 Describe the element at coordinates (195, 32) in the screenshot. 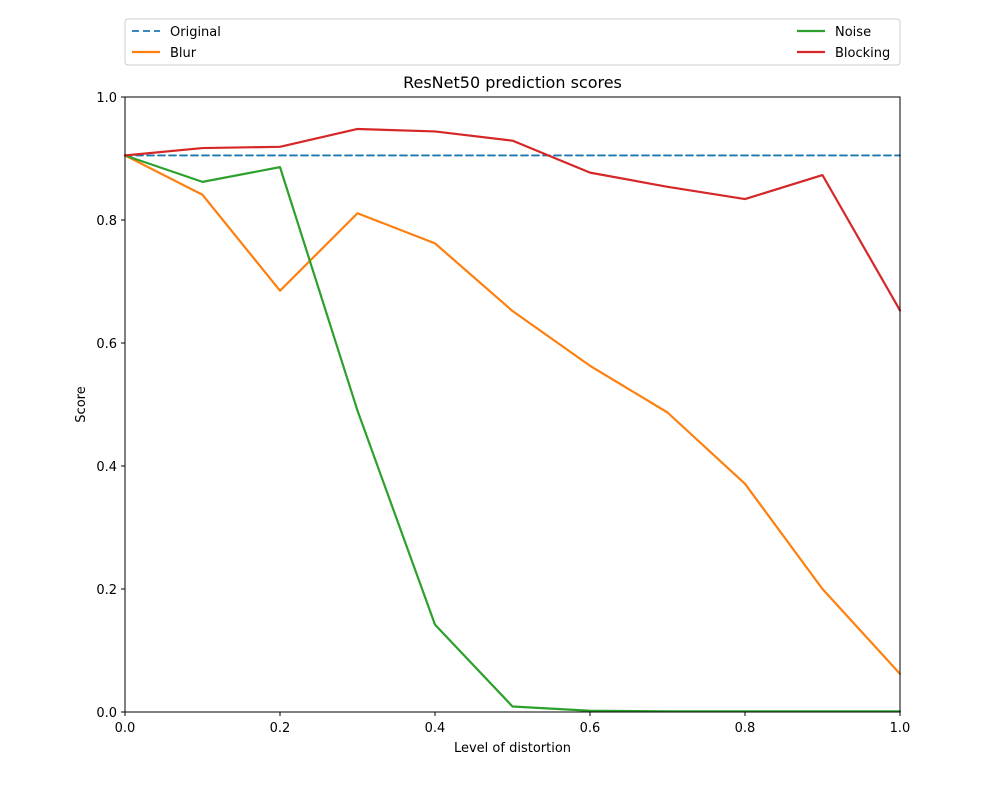

I see `legend-label-original: Original` at that location.